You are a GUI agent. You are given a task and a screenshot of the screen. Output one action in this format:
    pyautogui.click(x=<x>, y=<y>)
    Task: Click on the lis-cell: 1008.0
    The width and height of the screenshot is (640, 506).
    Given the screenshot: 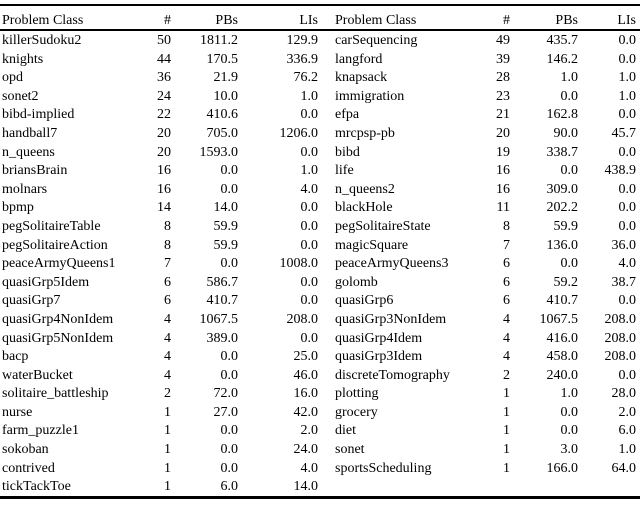 What is the action you would take?
    pyautogui.click(x=299, y=264)
    